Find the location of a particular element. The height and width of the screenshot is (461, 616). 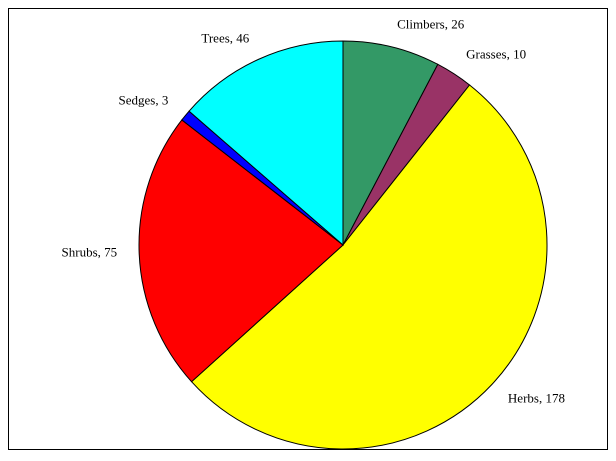

data-label: Herbs, 178 is located at coordinates (536, 398).